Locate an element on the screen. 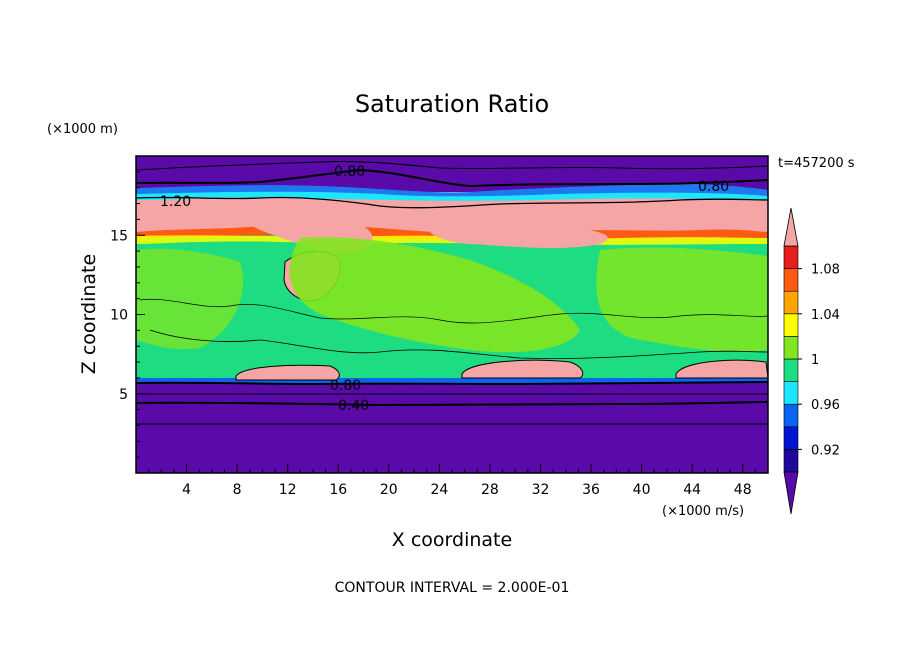  pink-patch-right is located at coordinates (517, 233).